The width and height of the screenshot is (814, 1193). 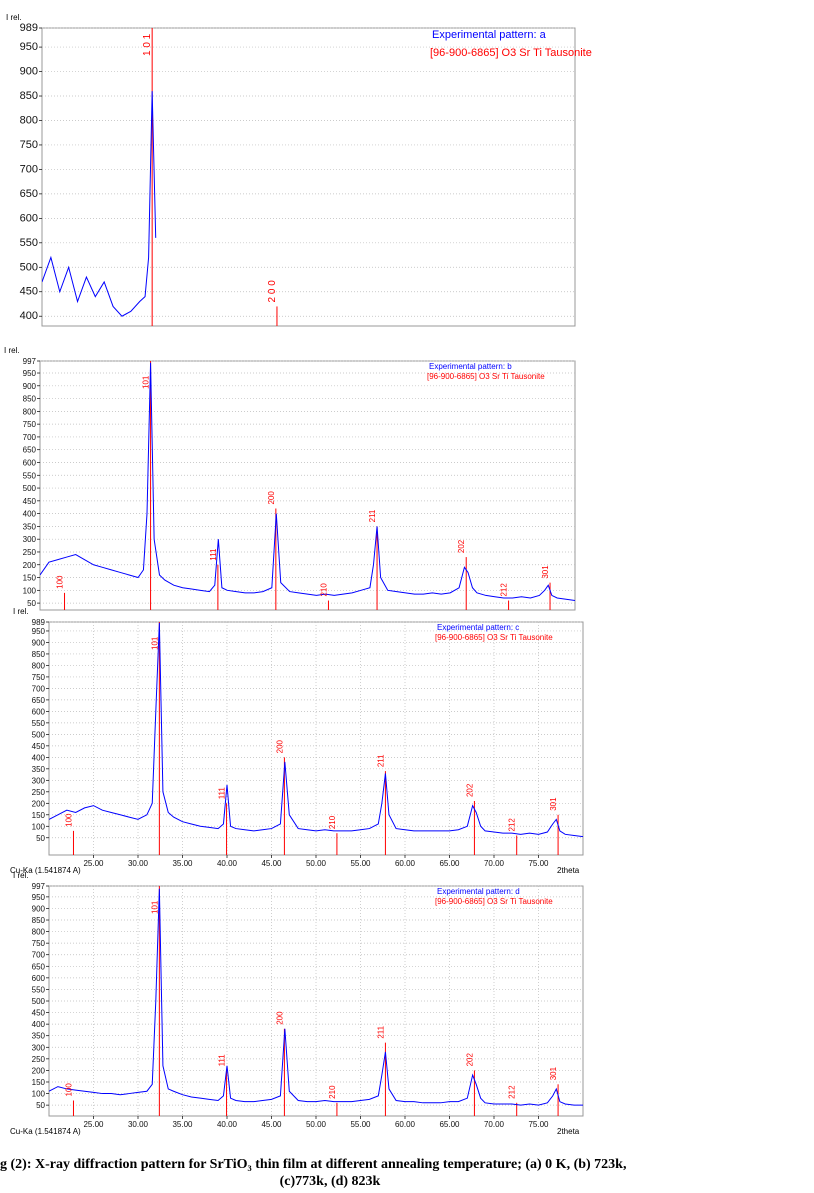 What do you see at coordinates (182, 1124) in the screenshot?
I see `x-tick-label: 35.00` at bounding box center [182, 1124].